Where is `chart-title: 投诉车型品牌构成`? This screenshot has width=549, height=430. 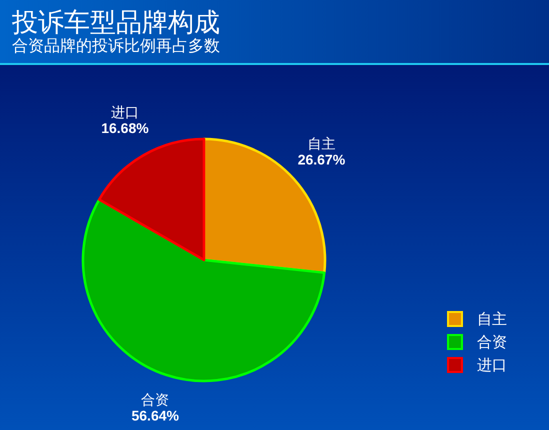 chart-title: 投诉车型品牌构成 is located at coordinates (115, 22).